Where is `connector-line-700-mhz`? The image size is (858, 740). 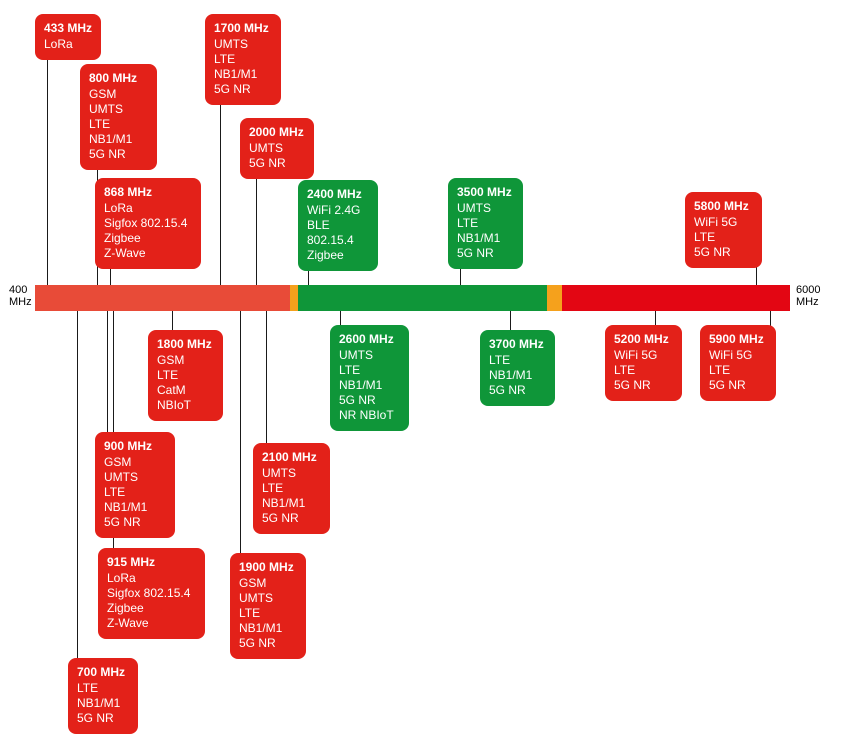 connector-line-700-mhz is located at coordinates (77, 489).